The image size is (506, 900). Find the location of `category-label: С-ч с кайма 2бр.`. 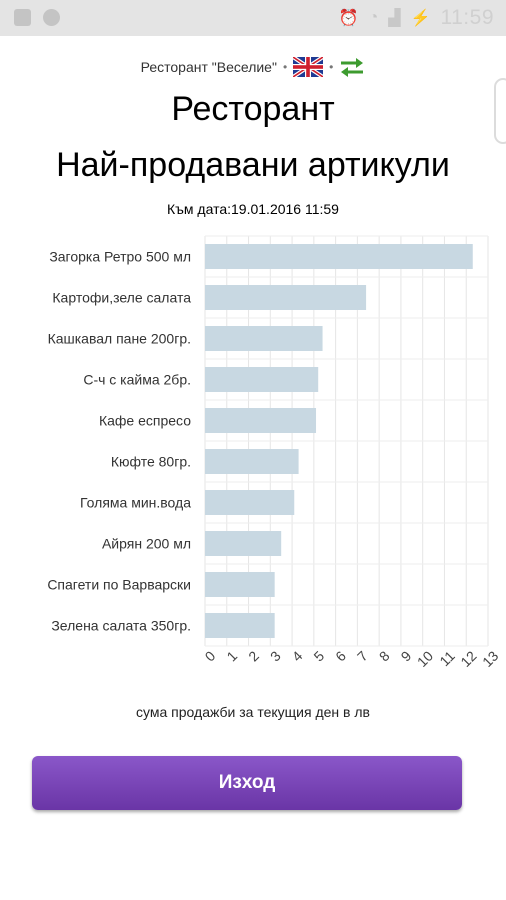

category-label: С-ч с кайма 2бр. is located at coordinates (137, 380).